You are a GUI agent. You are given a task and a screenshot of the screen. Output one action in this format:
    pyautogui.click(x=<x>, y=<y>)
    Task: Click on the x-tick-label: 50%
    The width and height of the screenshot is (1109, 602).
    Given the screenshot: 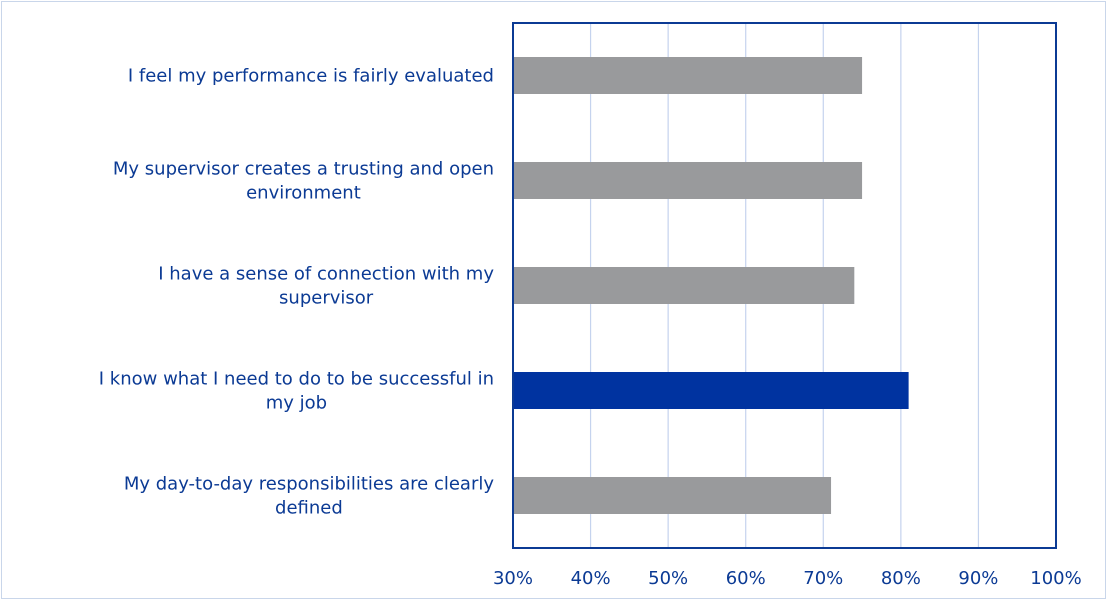 What is the action you would take?
    pyautogui.click(x=668, y=578)
    